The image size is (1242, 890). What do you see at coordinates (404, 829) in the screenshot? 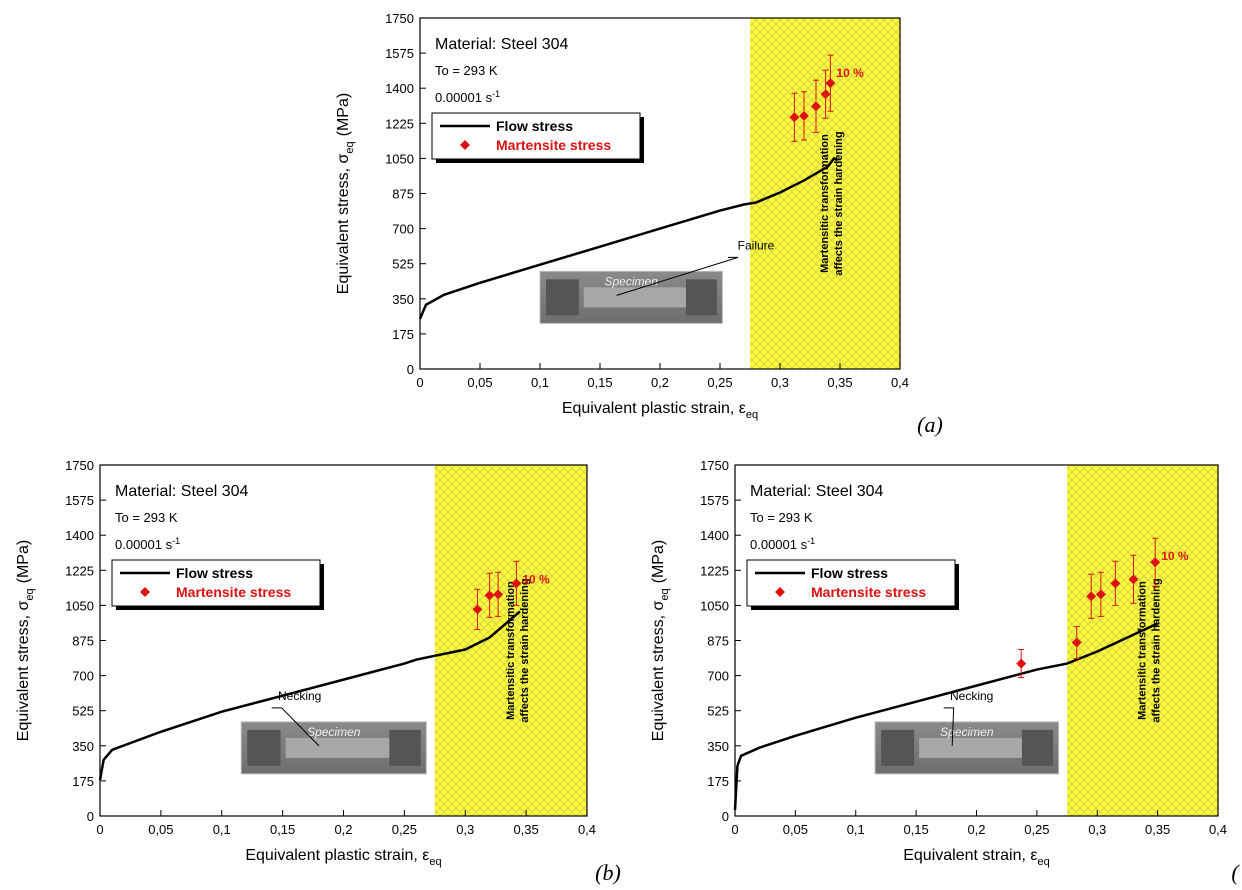
I see `x-tick-label: 0,25` at bounding box center [404, 829].